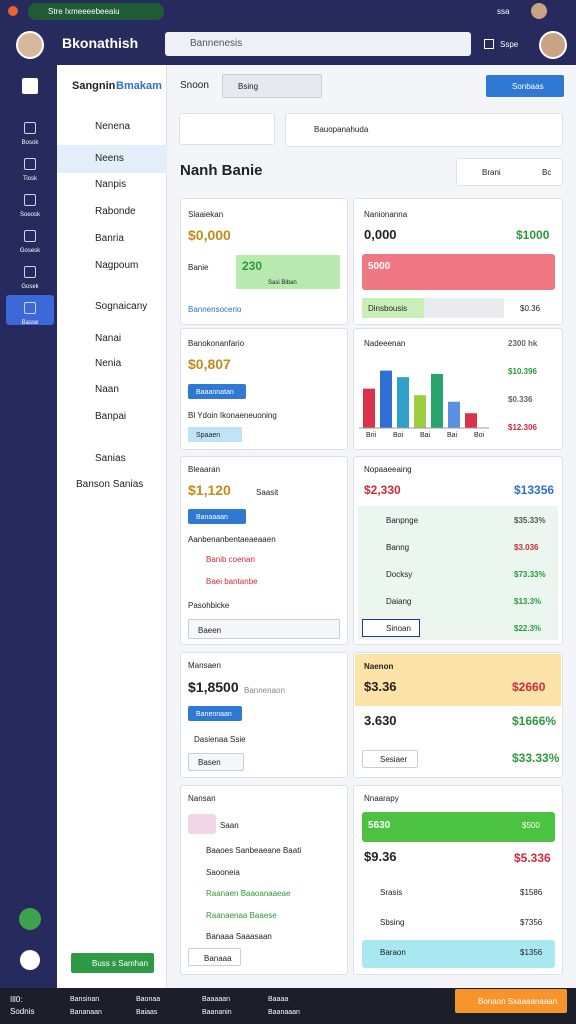  Describe the element at coordinates (115, 211) in the screenshot. I see `sidebar-item: Rabonde` at that location.